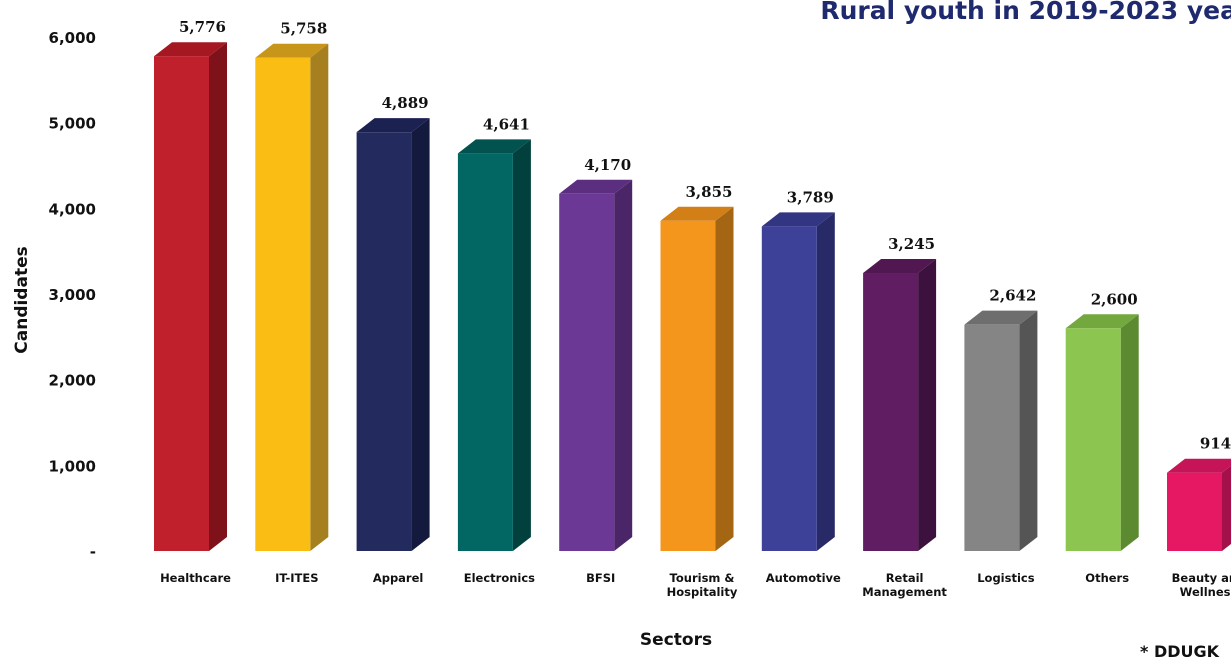 This screenshot has width=1231, height=661. What do you see at coordinates (1114, 299) in the screenshot?
I see `bar-value-label: 2,600` at bounding box center [1114, 299].